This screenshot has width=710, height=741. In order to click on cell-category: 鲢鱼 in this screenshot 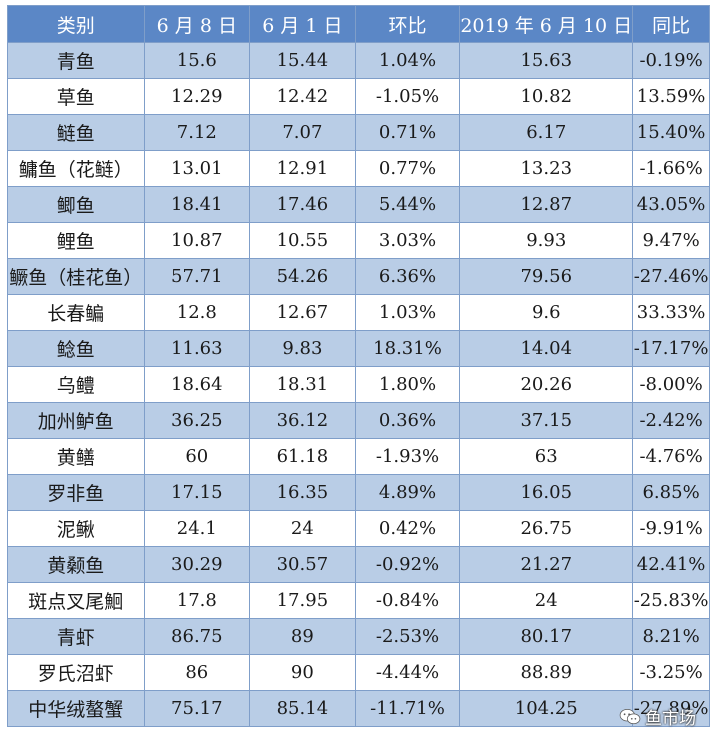, I will do `click(76, 132)`.